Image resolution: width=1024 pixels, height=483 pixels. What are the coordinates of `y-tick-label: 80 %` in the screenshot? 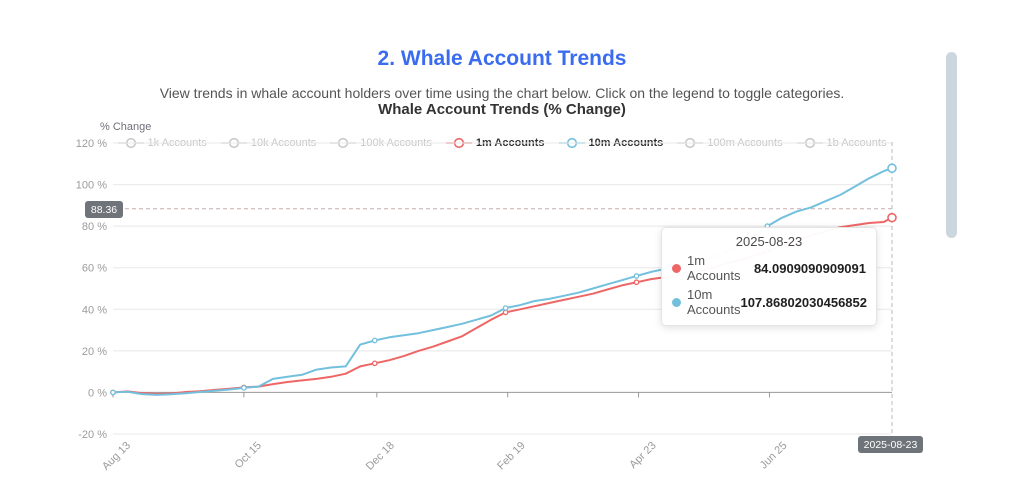 It's located at (94, 227).